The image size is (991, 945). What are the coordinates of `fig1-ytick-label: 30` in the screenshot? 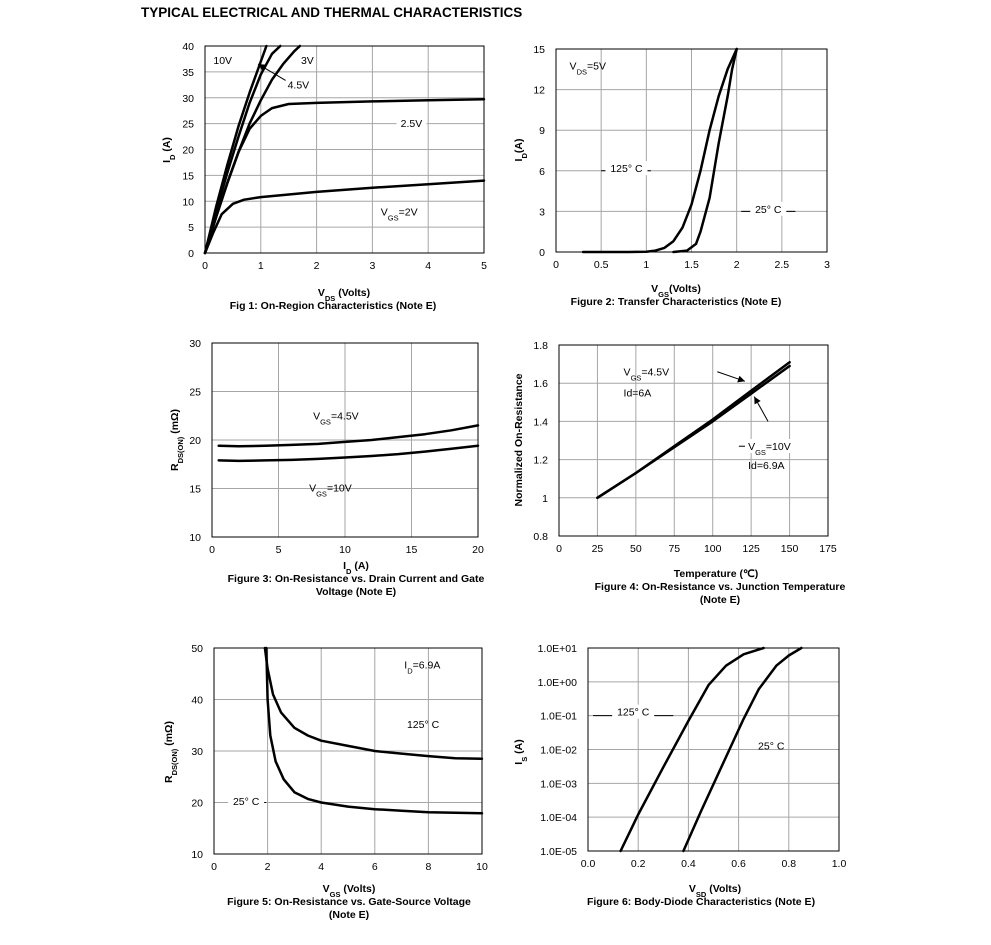 It's located at (188, 99).